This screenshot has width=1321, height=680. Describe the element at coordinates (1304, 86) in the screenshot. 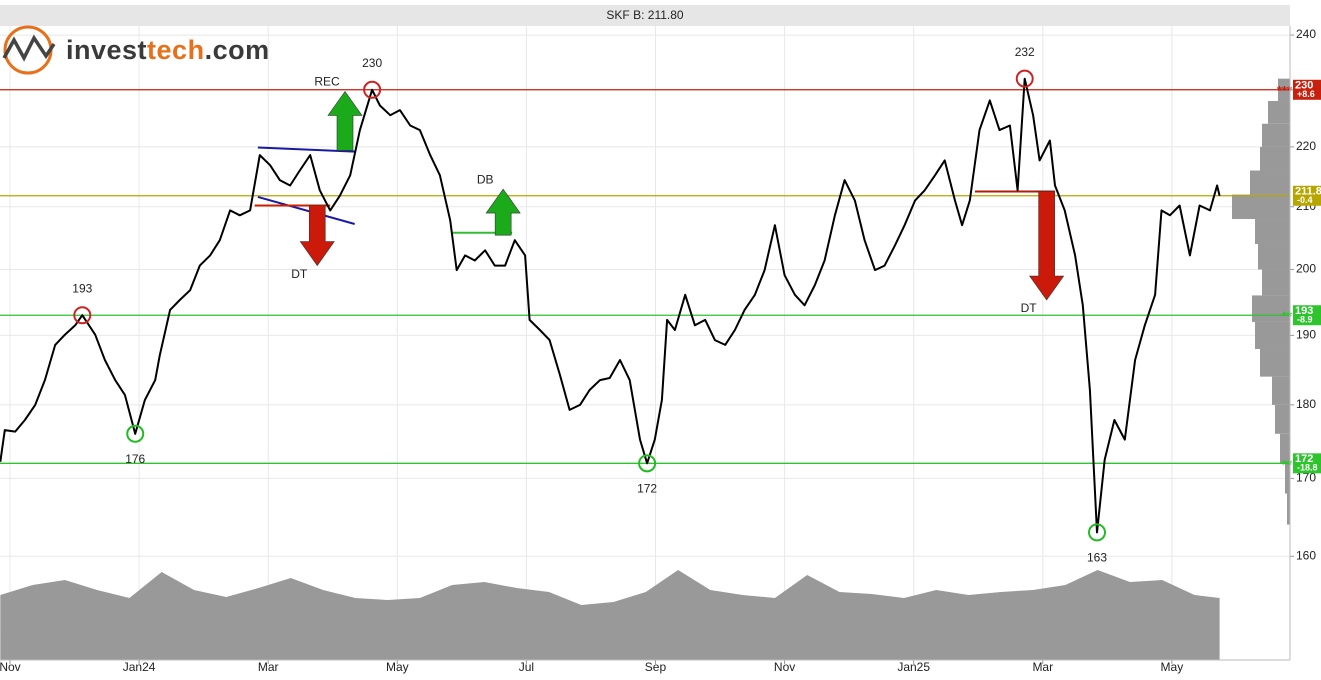

I see `level-value: 230` at that location.